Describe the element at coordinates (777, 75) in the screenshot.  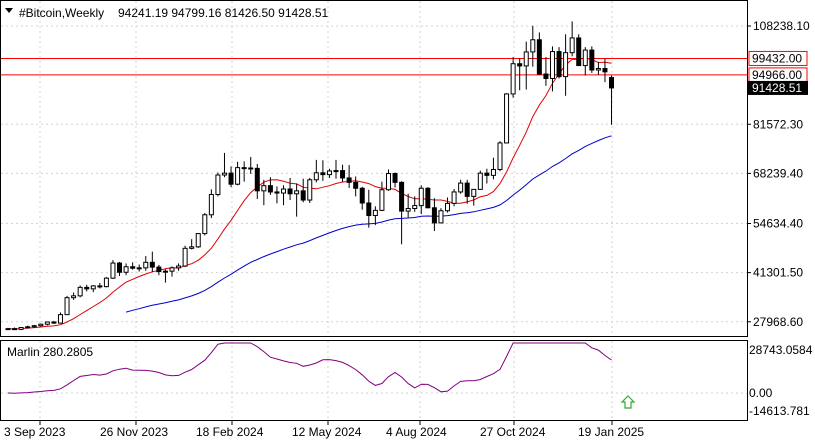
I see `level-tag-label: 94966.00` at that location.